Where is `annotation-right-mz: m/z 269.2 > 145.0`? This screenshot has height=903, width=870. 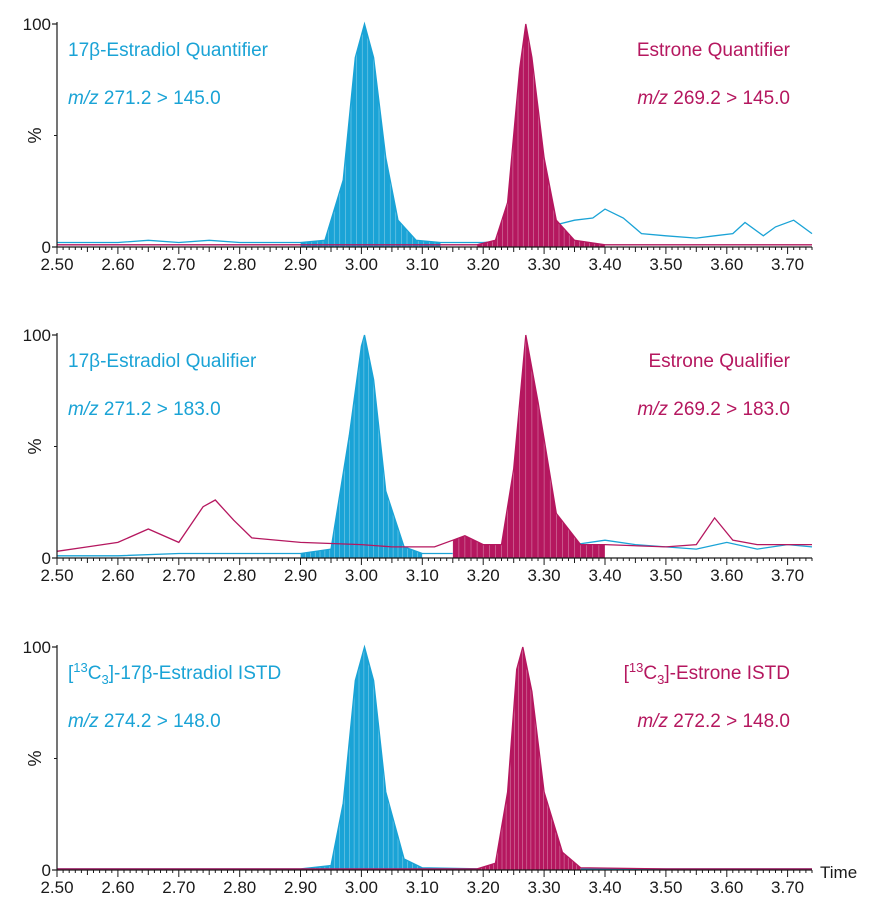 annotation-right-mz: m/z 269.2 > 145.0 is located at coordinates (713, 98).